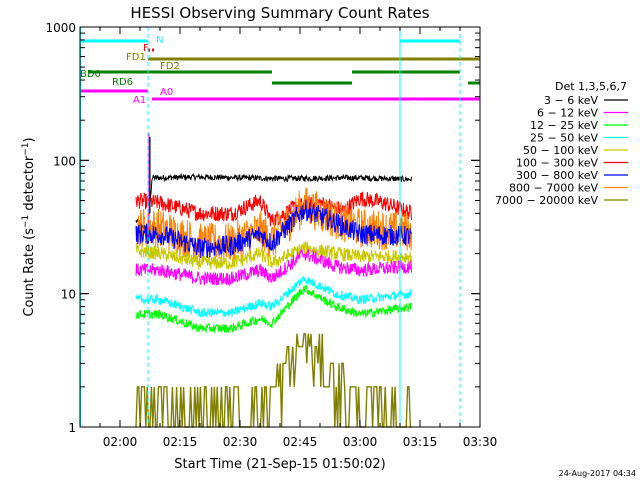  What do you see at coordinates (180, 442) in the screenshot?
I see `x-tick-label: 02:15` at bounding box center [180, 442].